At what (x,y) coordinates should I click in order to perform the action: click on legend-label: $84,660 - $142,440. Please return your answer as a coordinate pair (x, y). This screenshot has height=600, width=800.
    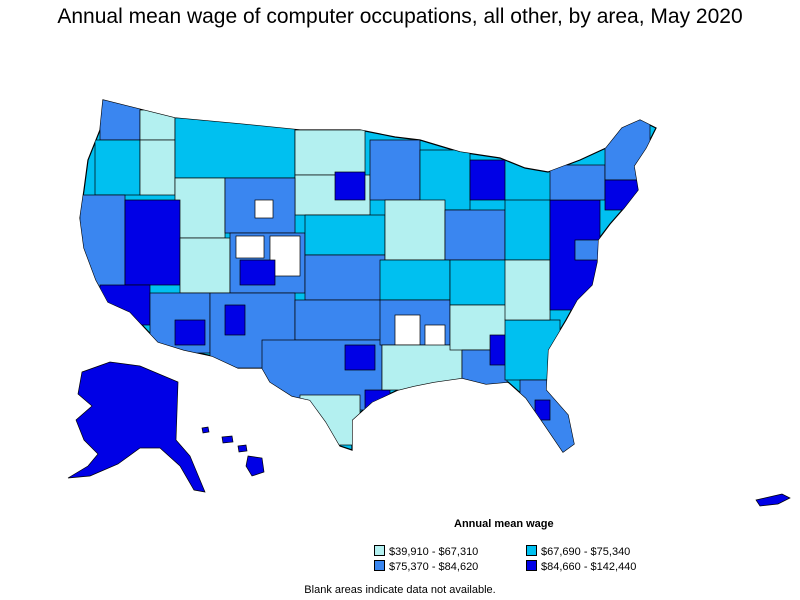
    Looking at the image, I should click on (589, 567).